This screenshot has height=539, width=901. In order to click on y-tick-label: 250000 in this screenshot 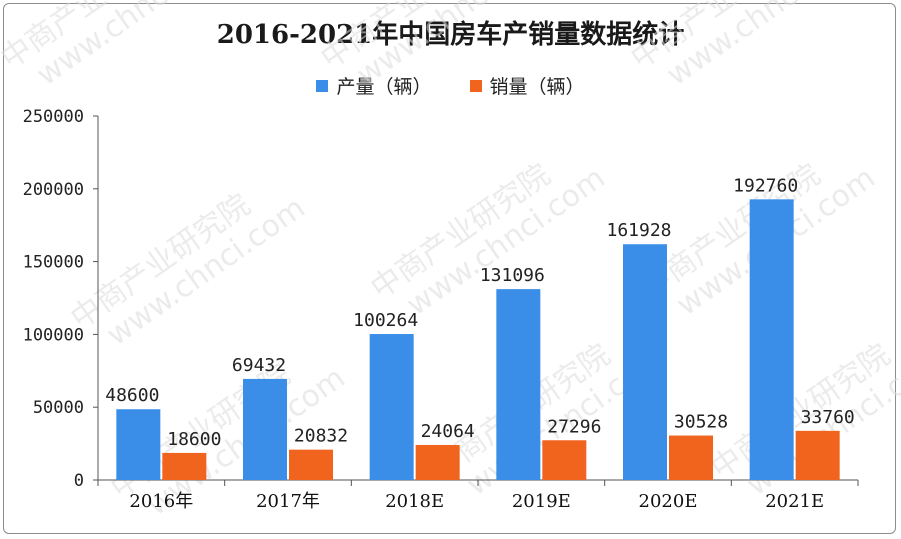, I will do `click(53, 117)`.